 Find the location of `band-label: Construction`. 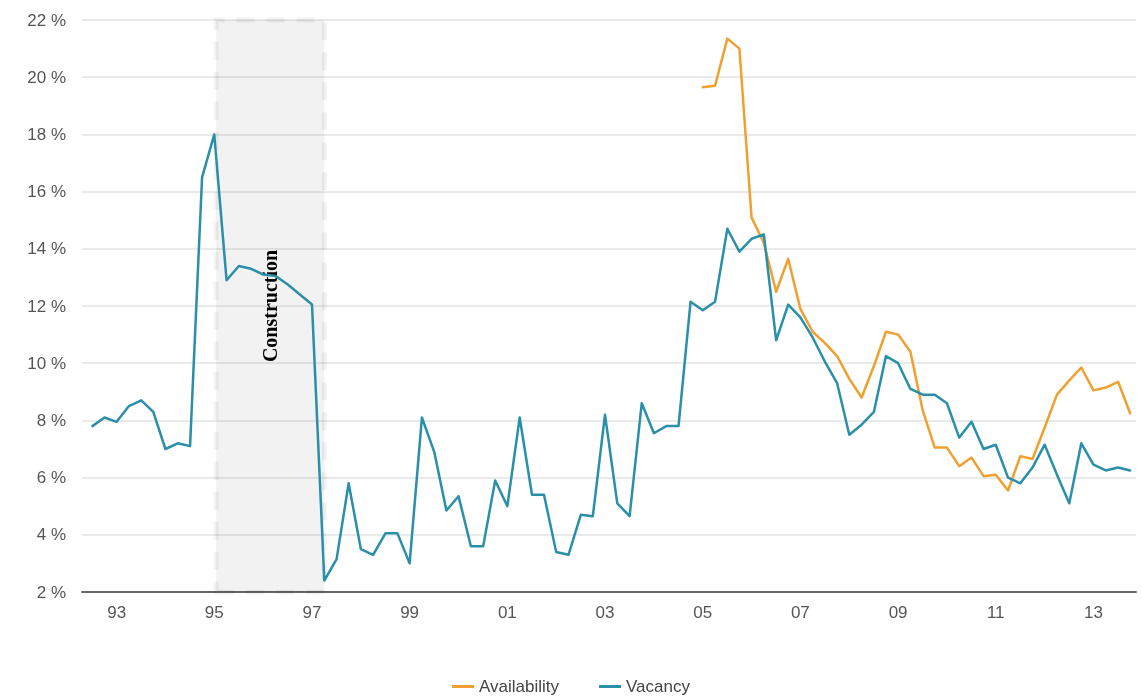

band-label: Construction is located at coordinates (270, 306).